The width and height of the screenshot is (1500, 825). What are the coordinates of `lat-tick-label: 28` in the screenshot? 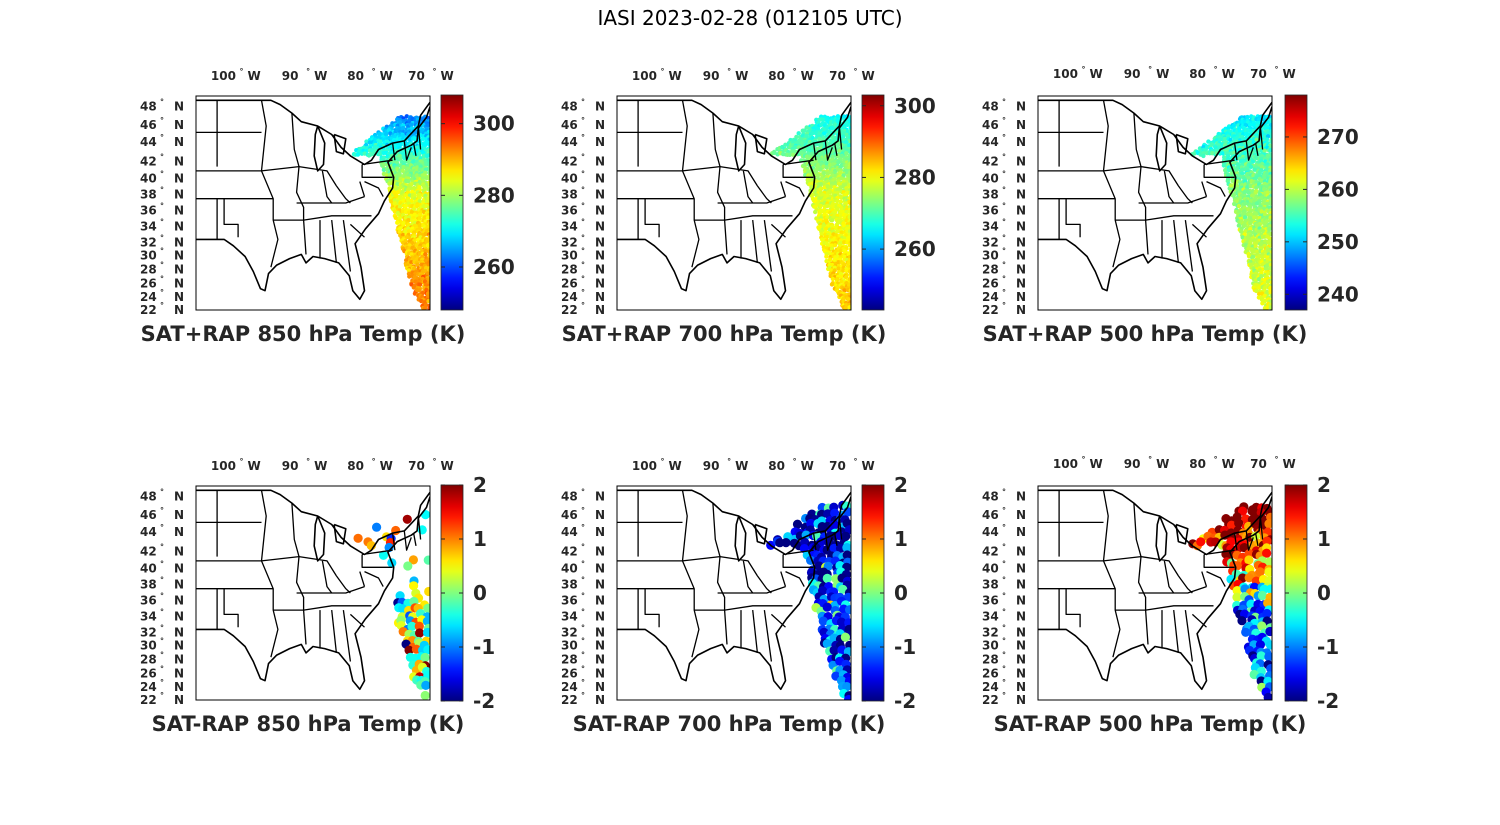 It's located at (990, 269).